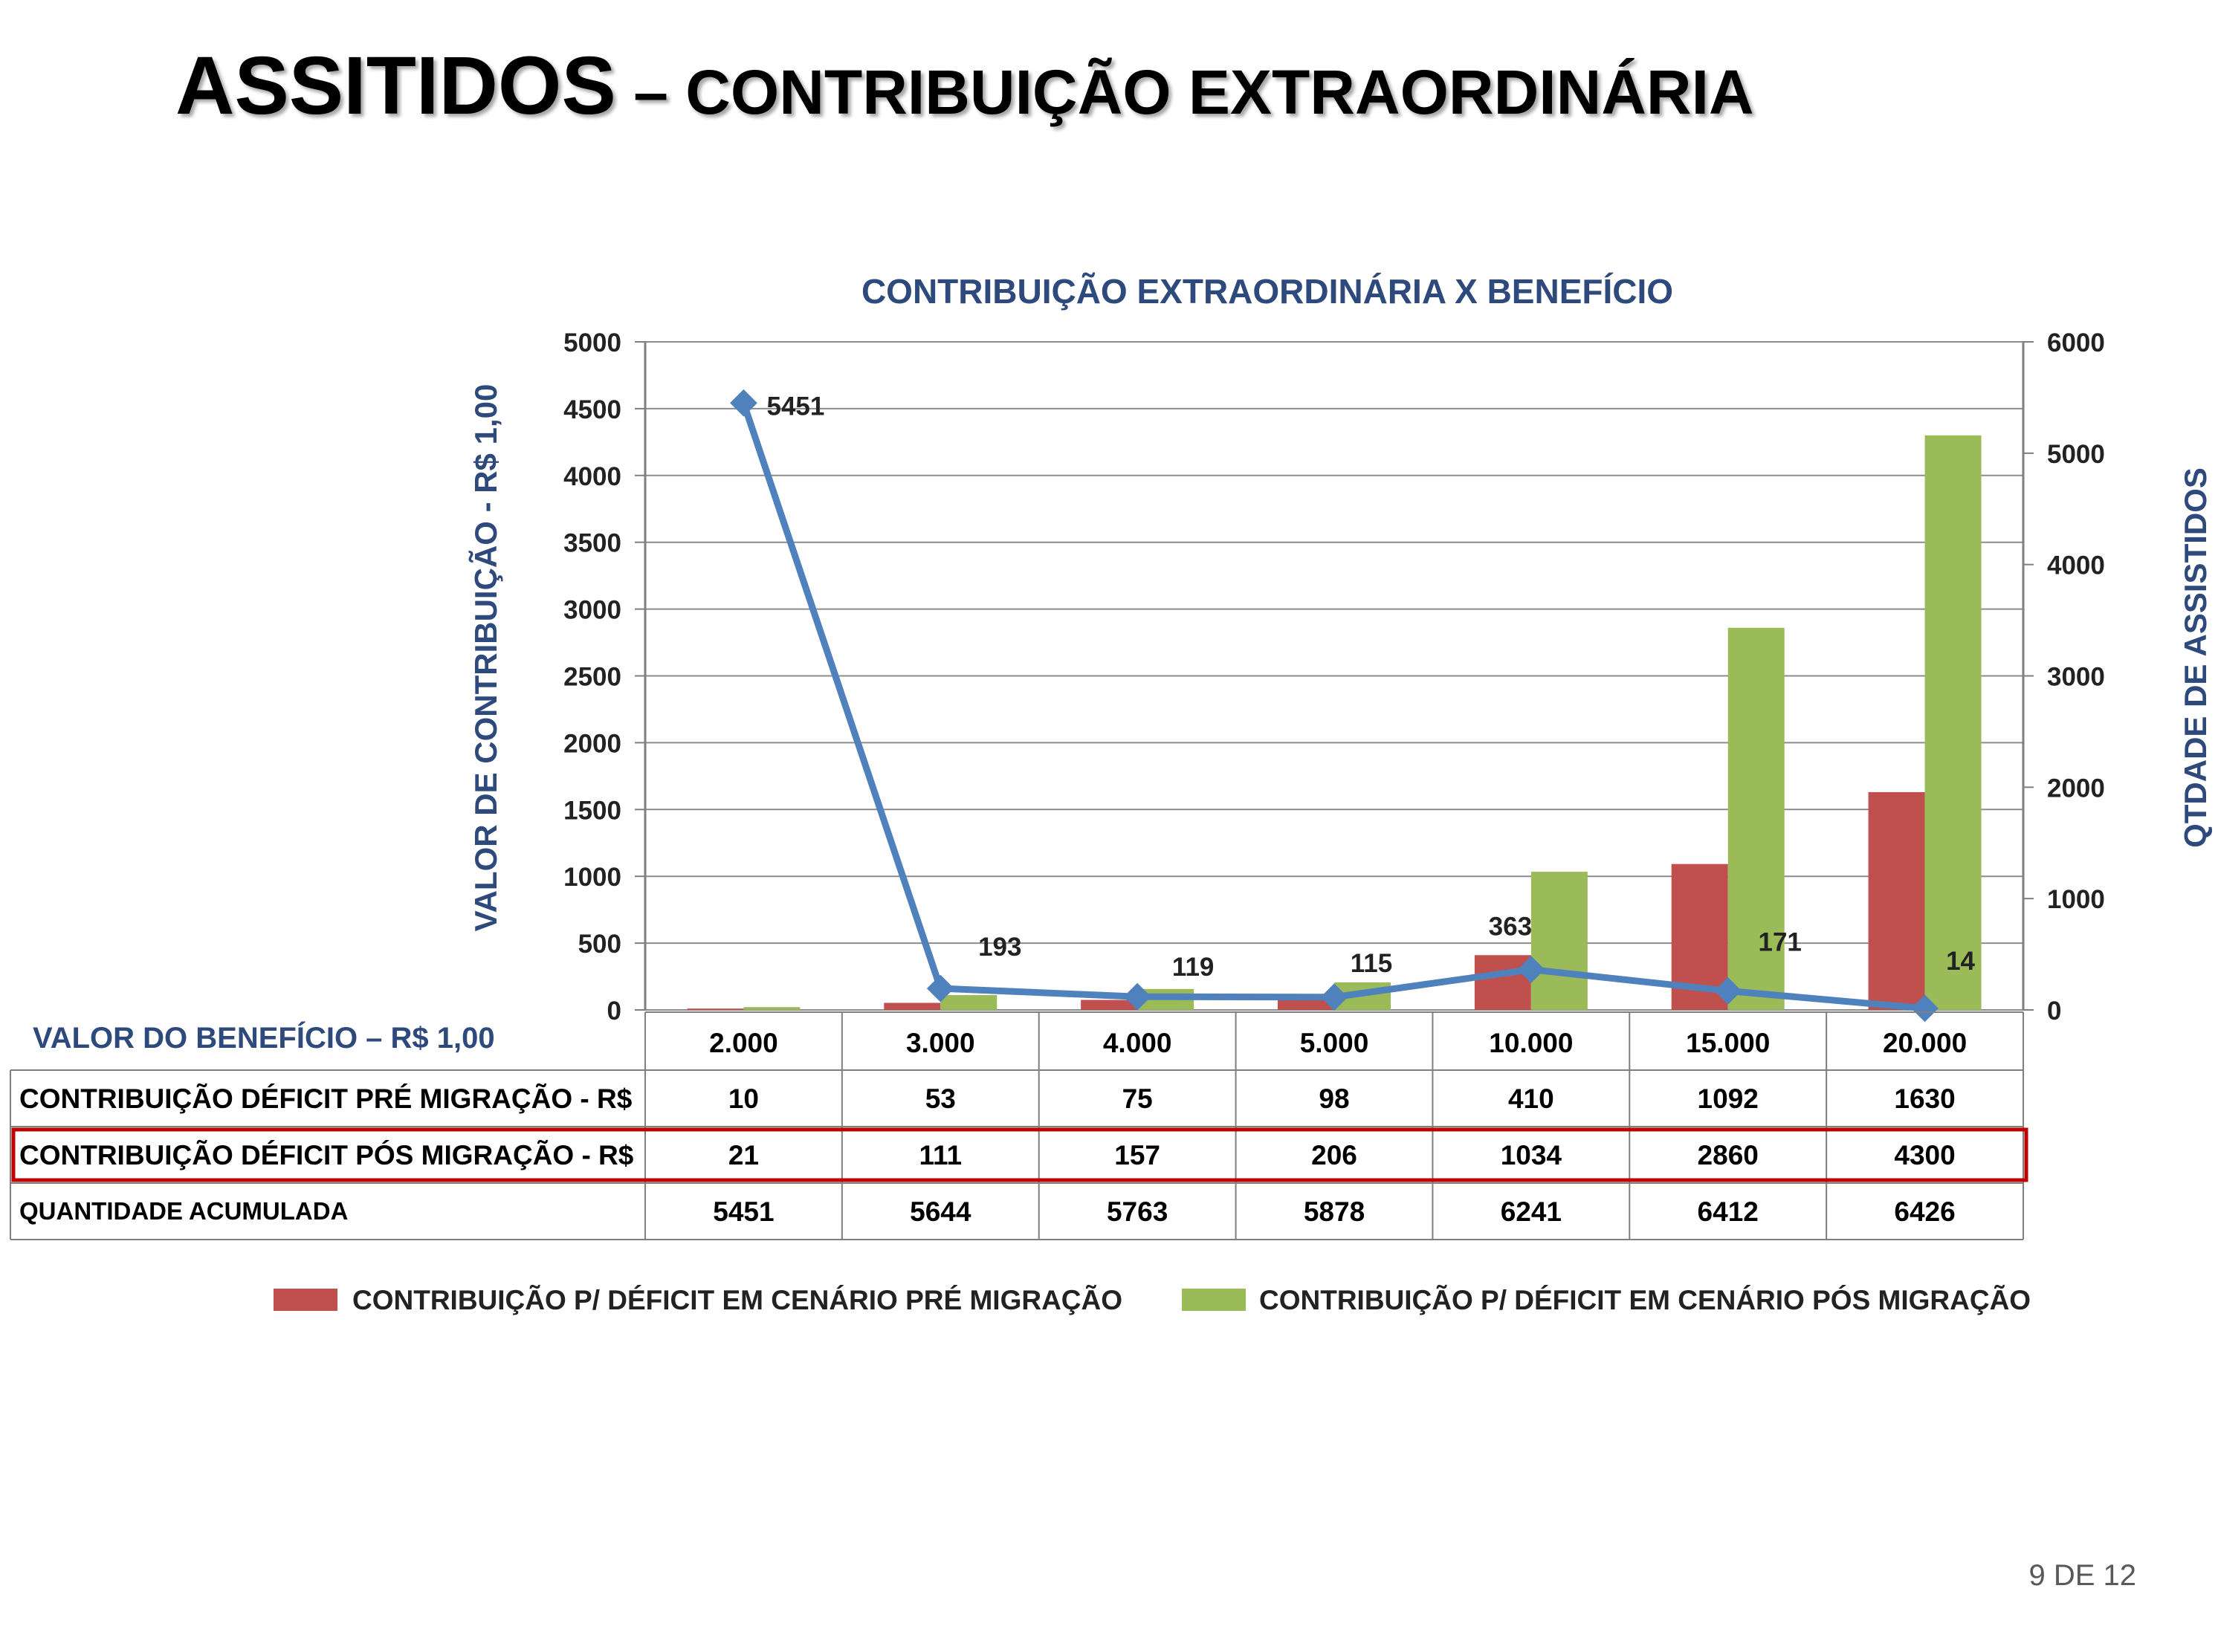 The image size is (2218, 1652). What do you see at coordinates (2054, 1011) in the screenshot?
I see `y2-tick-label: 0` at bounding box center [2054, 1011].